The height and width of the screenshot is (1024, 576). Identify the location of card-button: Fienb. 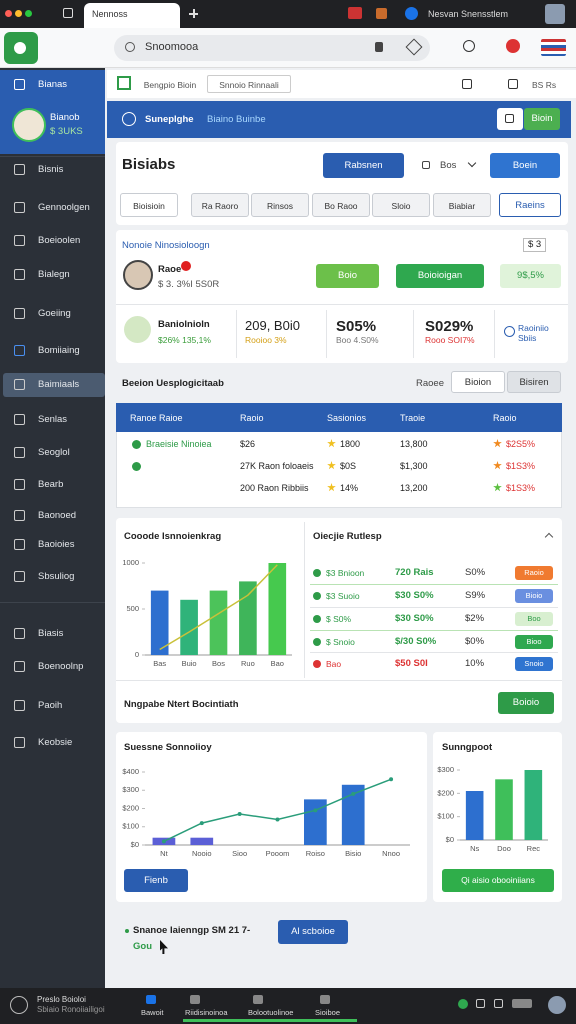
(156, 880).